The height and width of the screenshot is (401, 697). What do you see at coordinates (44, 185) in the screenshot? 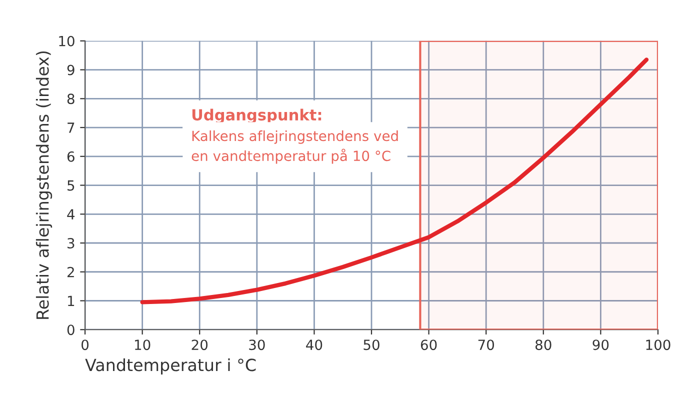
I see `y-axis-title: Relativ aflejringstendens (index)` at bounding box center [44, 185].